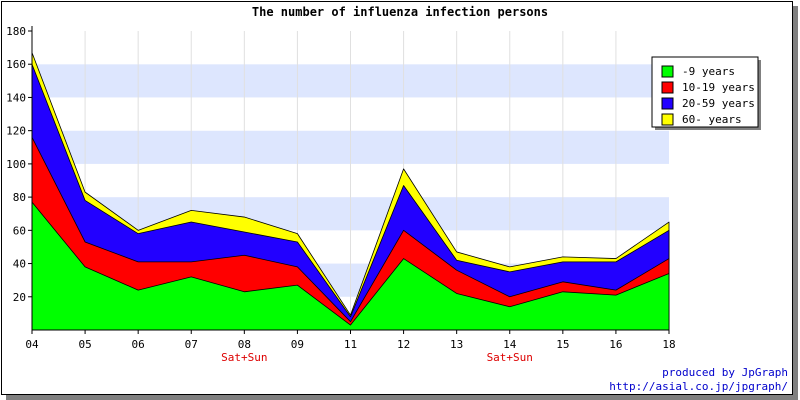 The image size is (800, 400). Describe the element at coordinates (718, 103) in the screenshot. I see `legend-label: 20-59 years` at that location.